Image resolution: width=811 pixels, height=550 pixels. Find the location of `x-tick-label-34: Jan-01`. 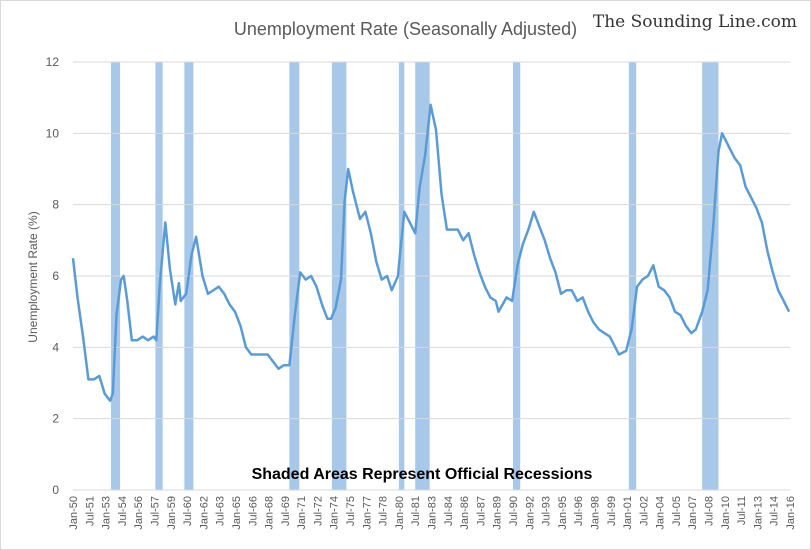

x-tick-label-34: Jan-01 is located at coordinates (628, 513).